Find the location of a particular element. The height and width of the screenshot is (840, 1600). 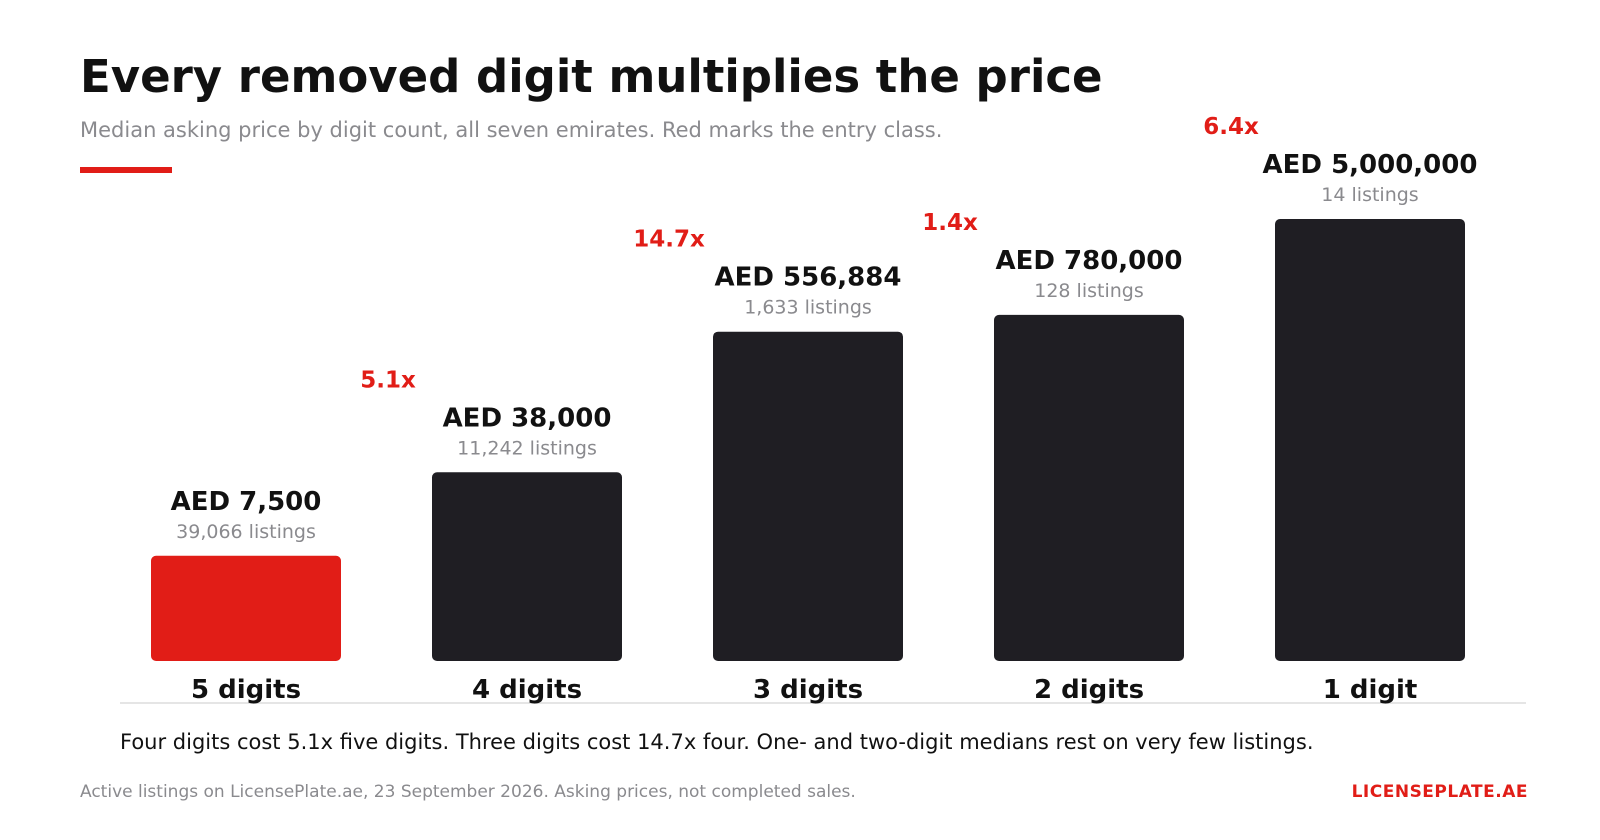

bar-listings-label: 14 listings is located at coordinates (1369, 195).